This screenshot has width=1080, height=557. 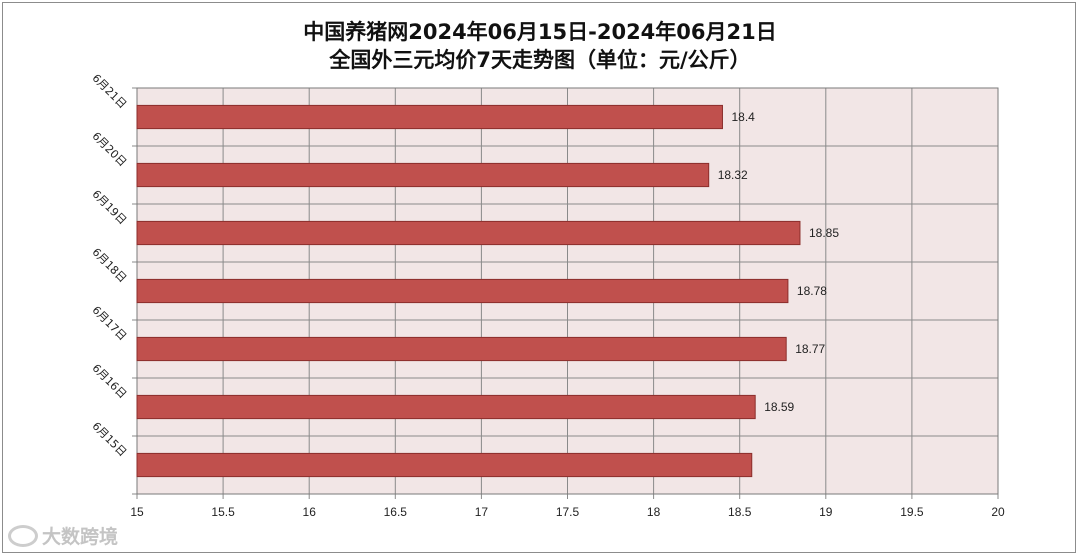 I want to click on data-label: 18.78, so click(x=812, y=291).